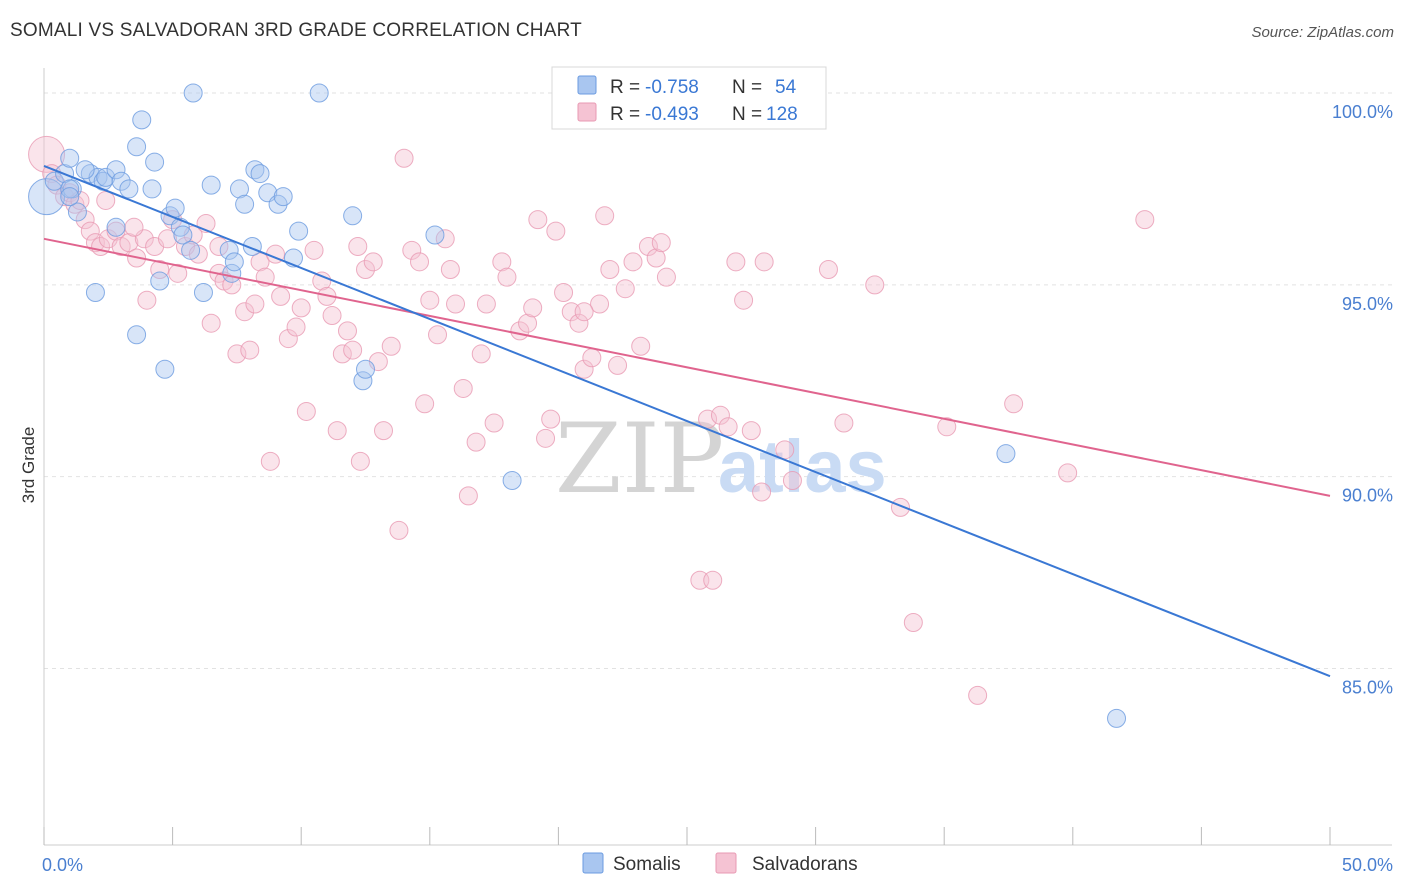 The height and width of the screenshot is (892, 1406). I want to click on stats-legend: R = -0.758 N = 54 R = -0.493 N = 128, so click(689, 98).